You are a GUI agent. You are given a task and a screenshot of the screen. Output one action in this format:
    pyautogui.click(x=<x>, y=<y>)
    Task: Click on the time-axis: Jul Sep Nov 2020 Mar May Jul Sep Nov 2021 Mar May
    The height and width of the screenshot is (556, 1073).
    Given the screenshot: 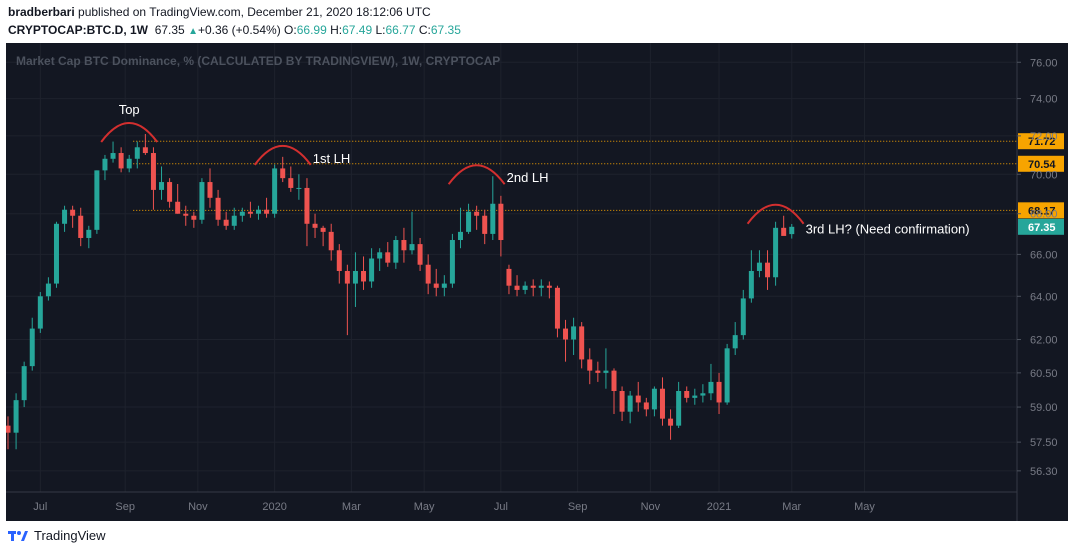 What is the action you would take?
    pyautogui.click(x=454, y=507)
    